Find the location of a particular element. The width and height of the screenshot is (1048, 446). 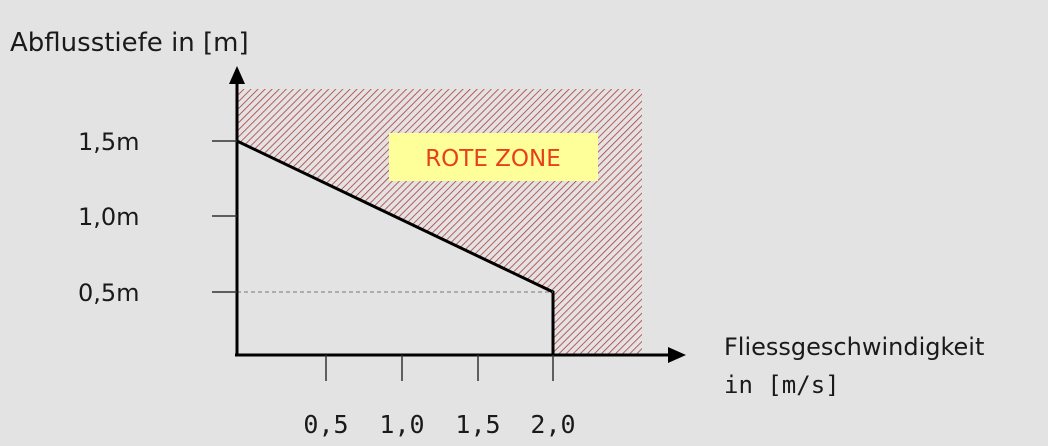

y-tick-label: 0,5m is located at coordinates (109, 293).